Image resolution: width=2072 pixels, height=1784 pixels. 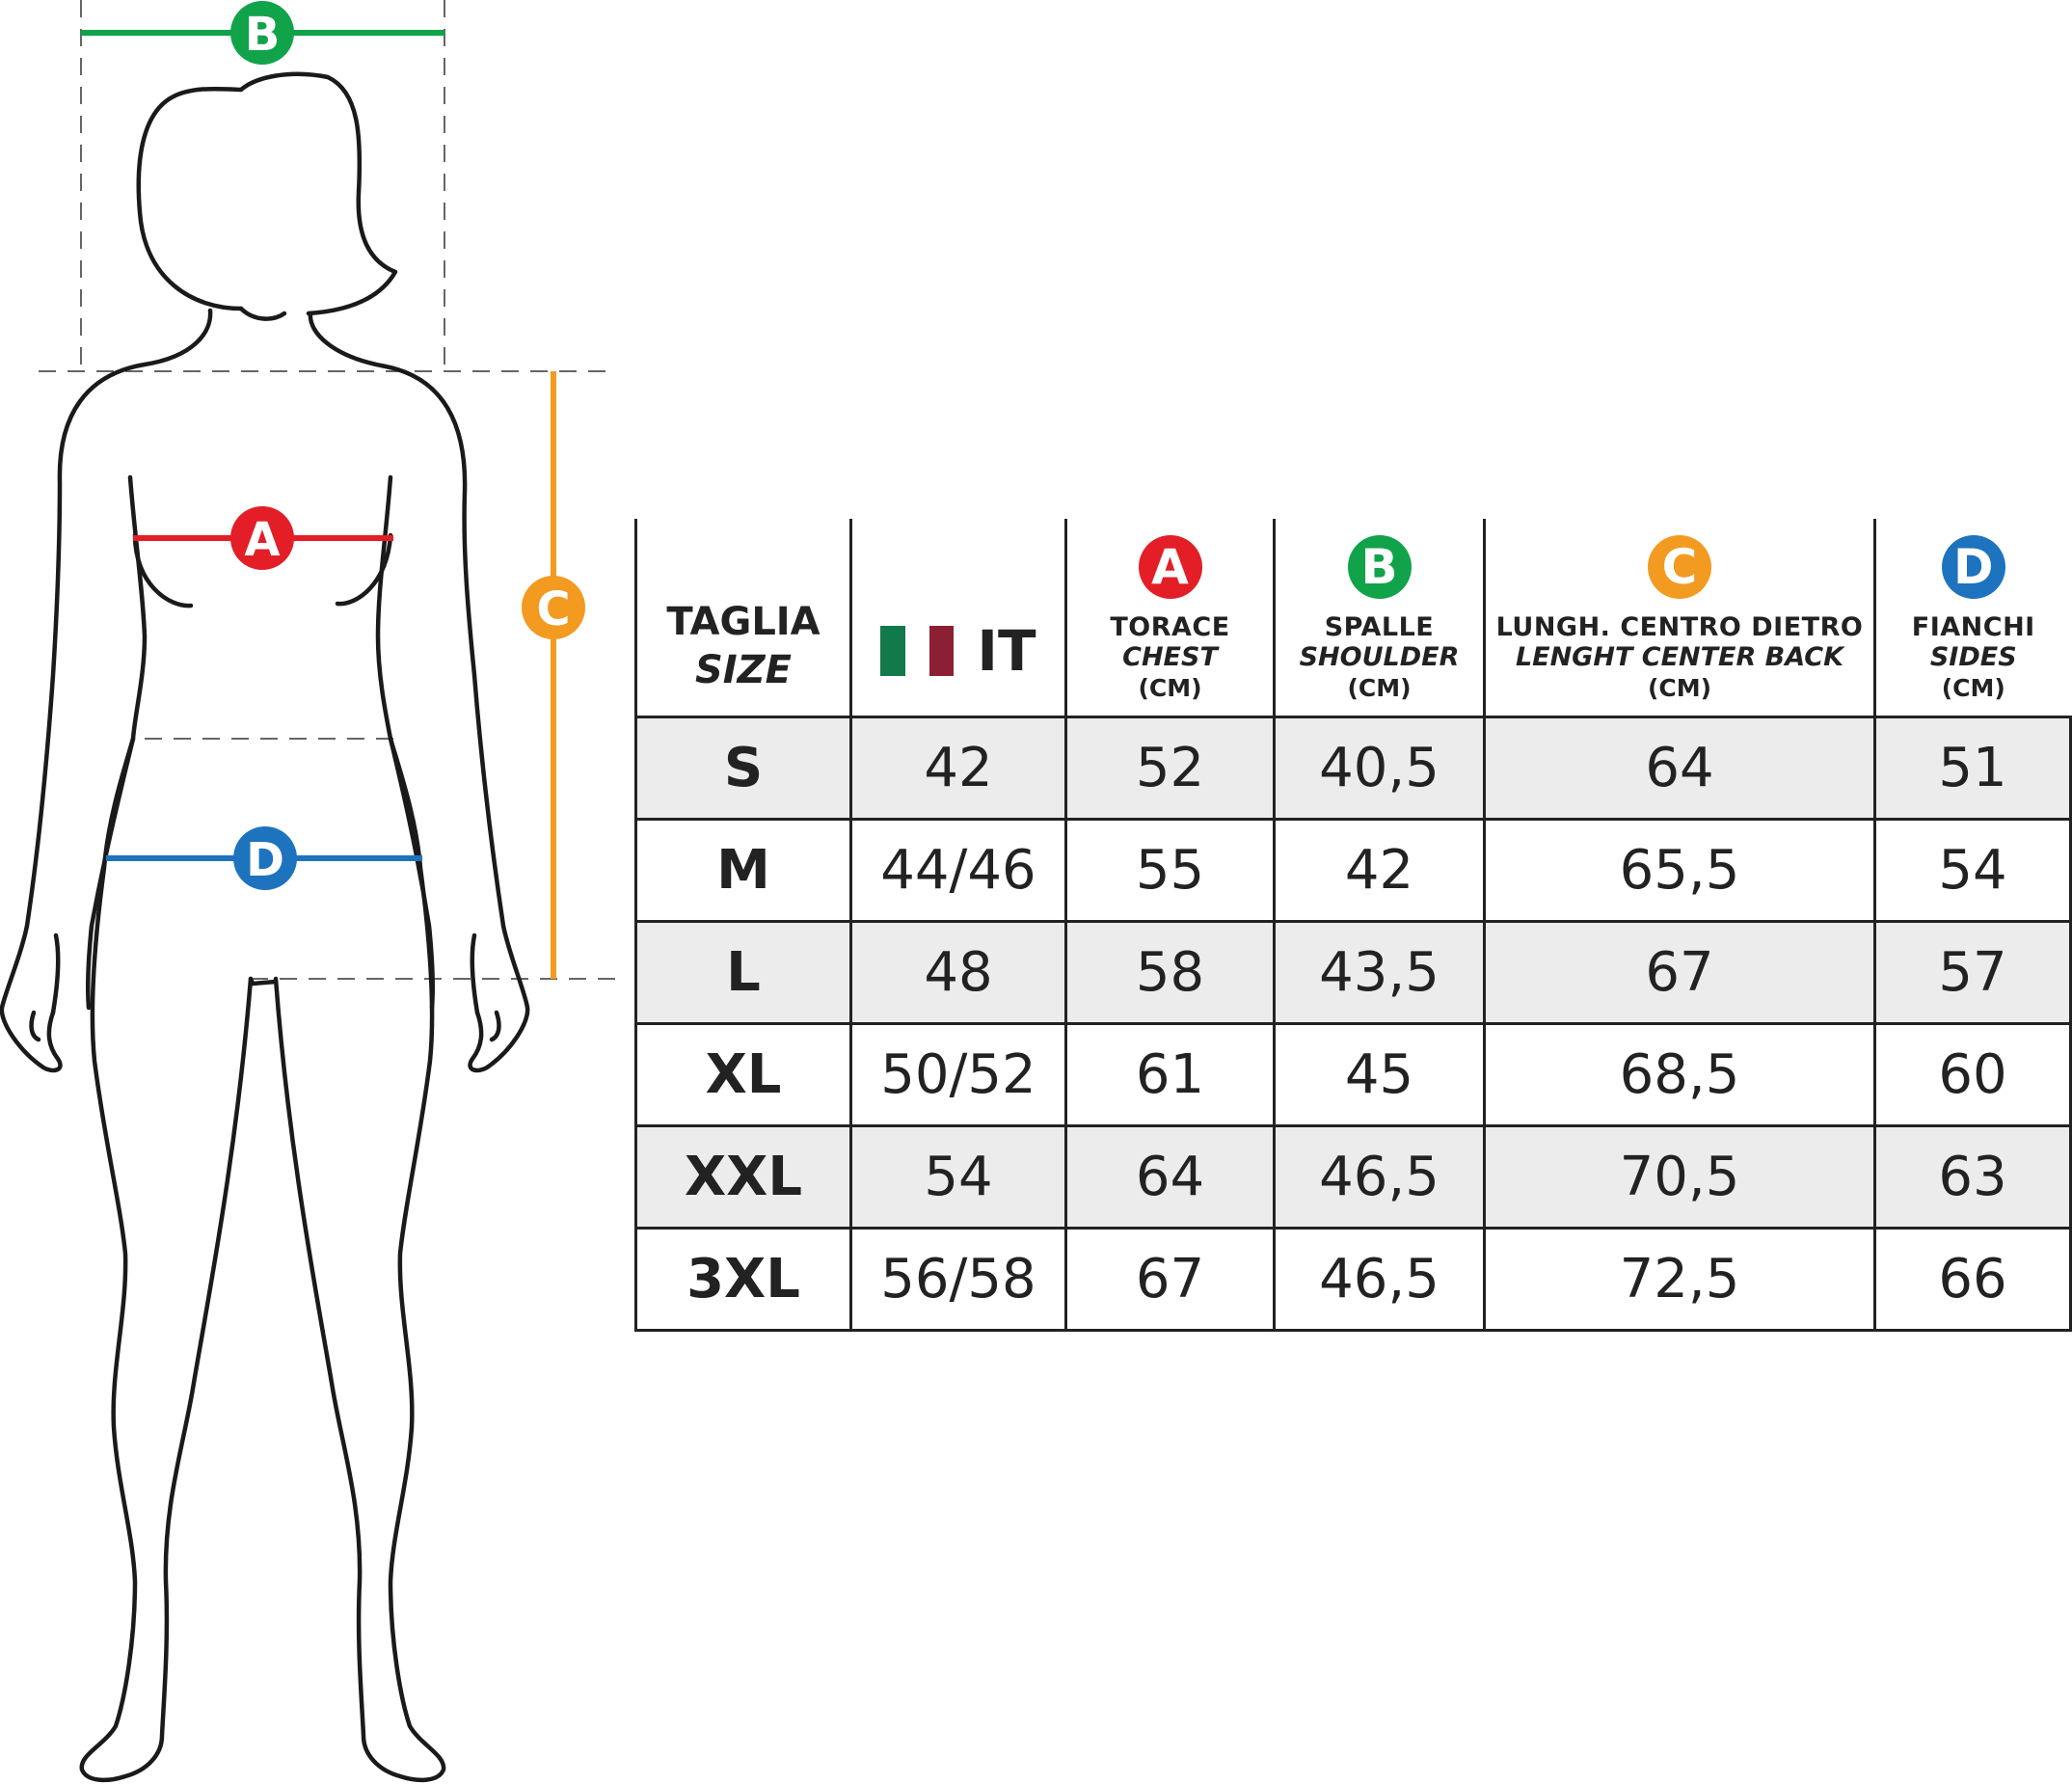 What do you see at coordinates (1170, 1177) in the screenshot?
I see `cell-chest: 64` at bounding box center [1170, 1177].